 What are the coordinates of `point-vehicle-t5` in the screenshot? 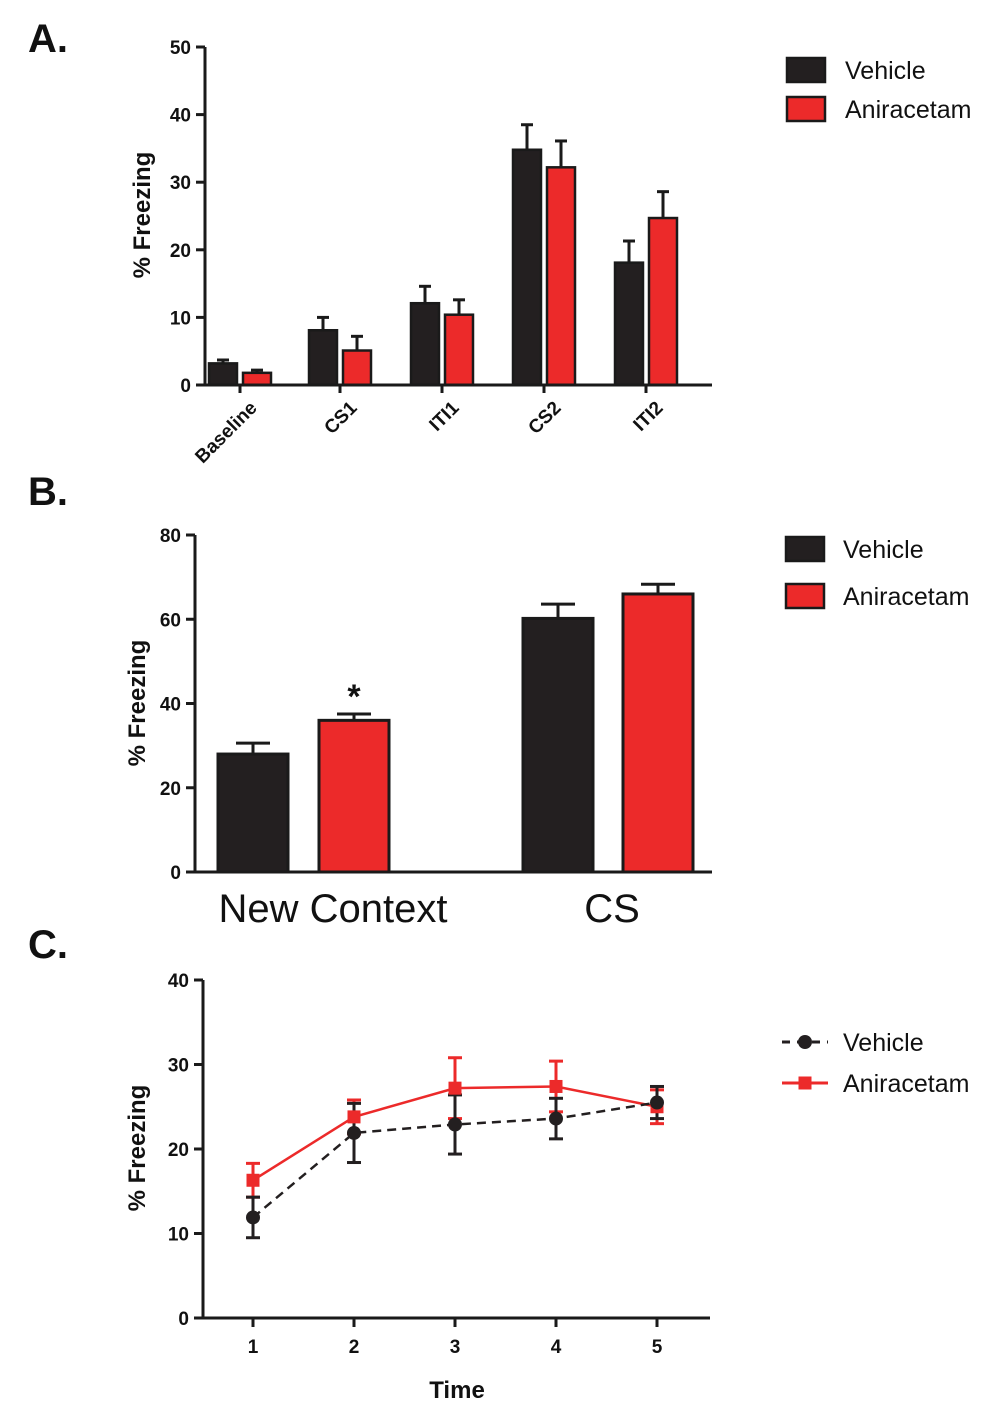 It's located at (657, 1102).